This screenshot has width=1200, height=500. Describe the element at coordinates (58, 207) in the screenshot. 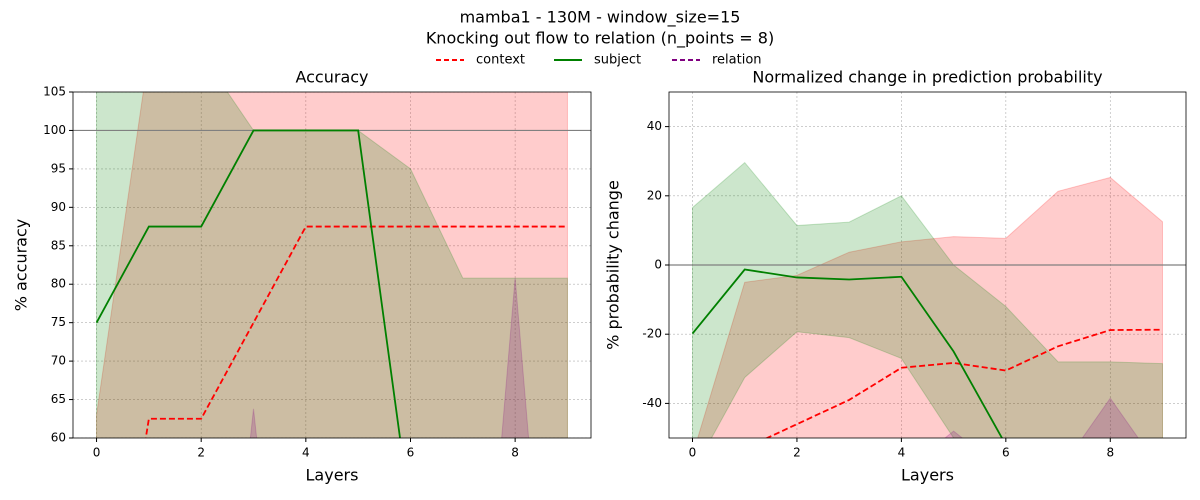

I see `y-tick-label: 90` at that location.